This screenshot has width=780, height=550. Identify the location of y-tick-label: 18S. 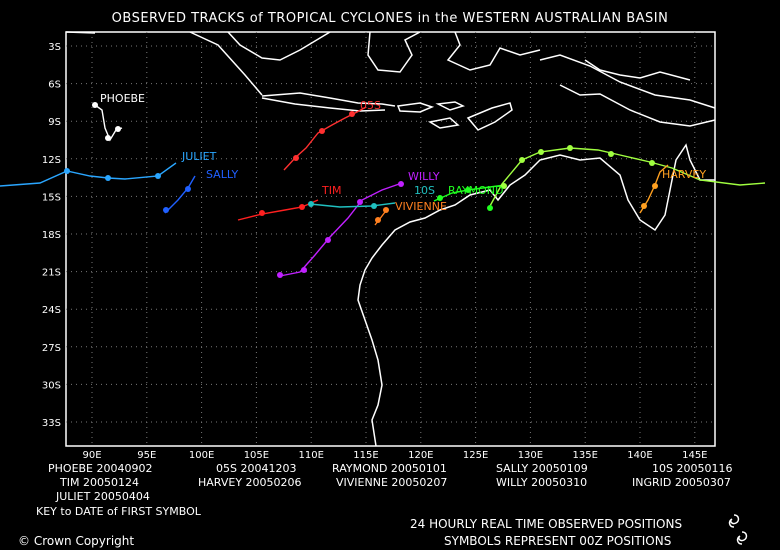
(51, 235).